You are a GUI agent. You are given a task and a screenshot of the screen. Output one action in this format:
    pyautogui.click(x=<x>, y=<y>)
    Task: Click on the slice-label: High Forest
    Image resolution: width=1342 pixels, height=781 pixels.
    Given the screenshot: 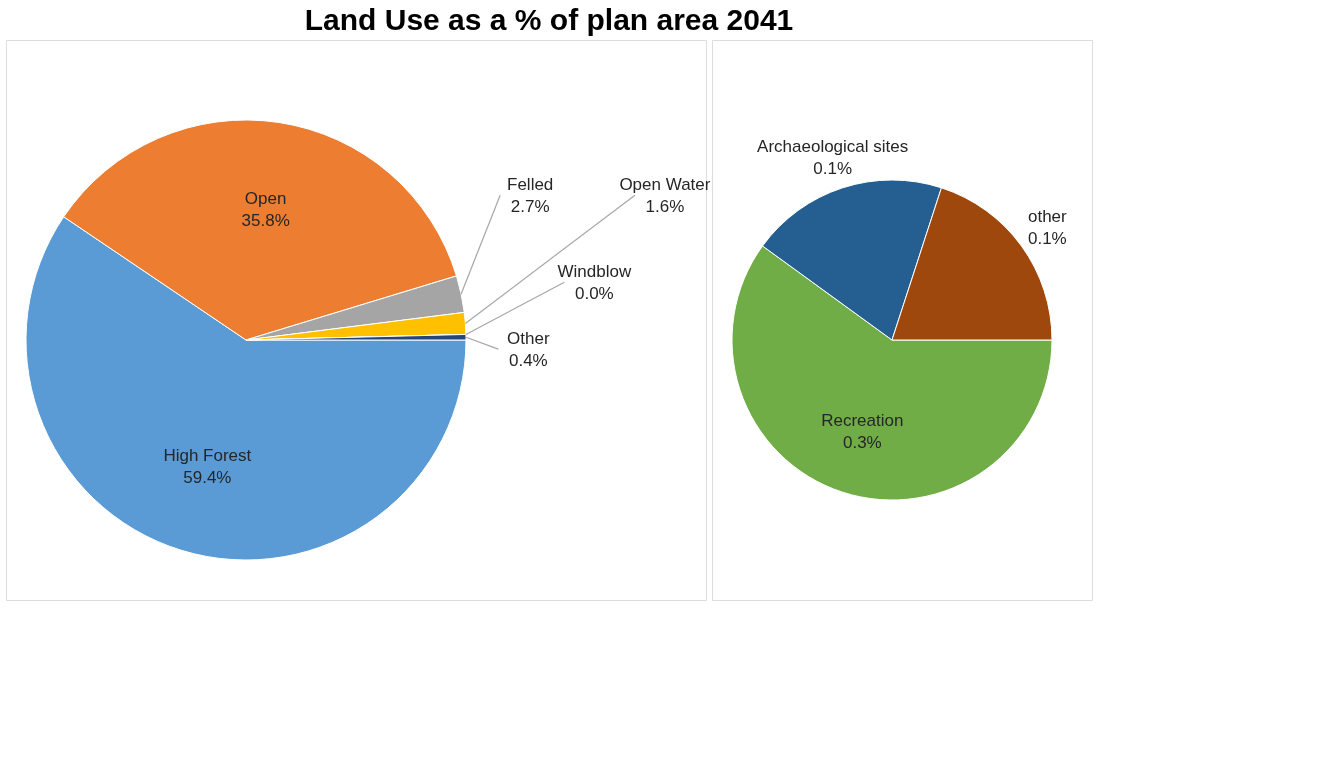 What is the action you would take?
    pyautogui.click(x=207, y=456)
    